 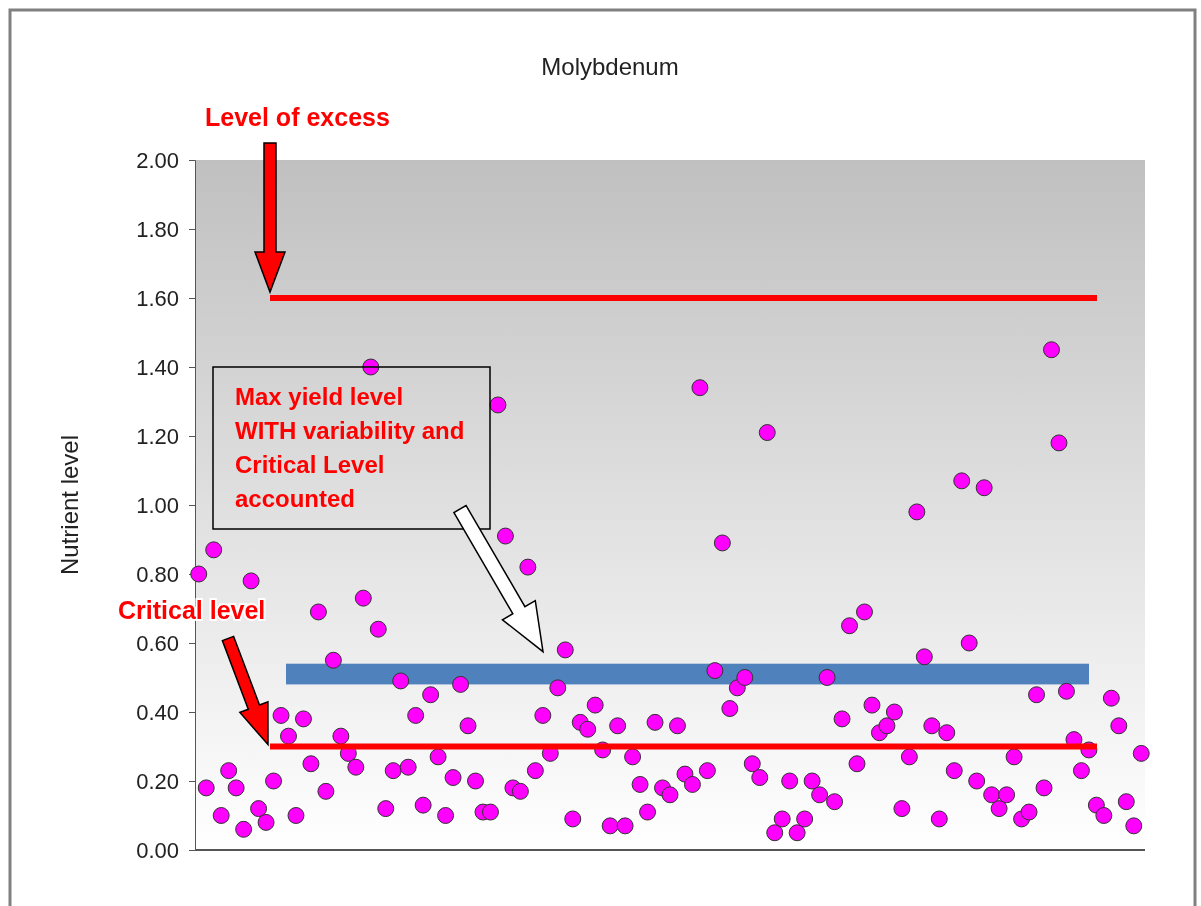 What do you see at coordinates (157, 436) in the screenshot?
I see `y-tick-label: 1.20` at bounding box center [157, 436].